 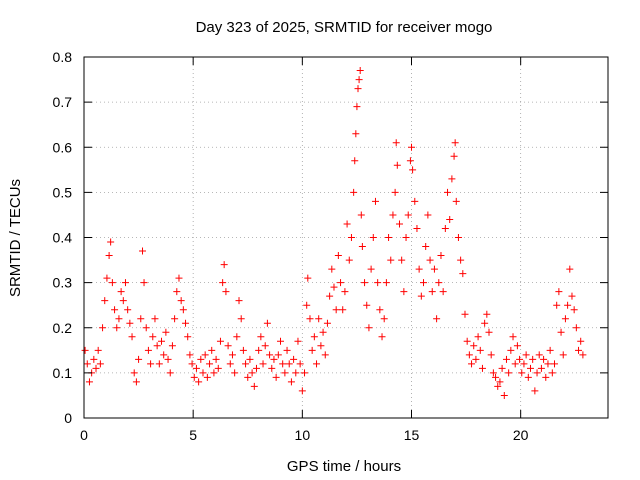 What do you see at coordinates (63, 238) in the screenshot?
I see `y-tick-label: 0.4` at bounding box center [63, 238].